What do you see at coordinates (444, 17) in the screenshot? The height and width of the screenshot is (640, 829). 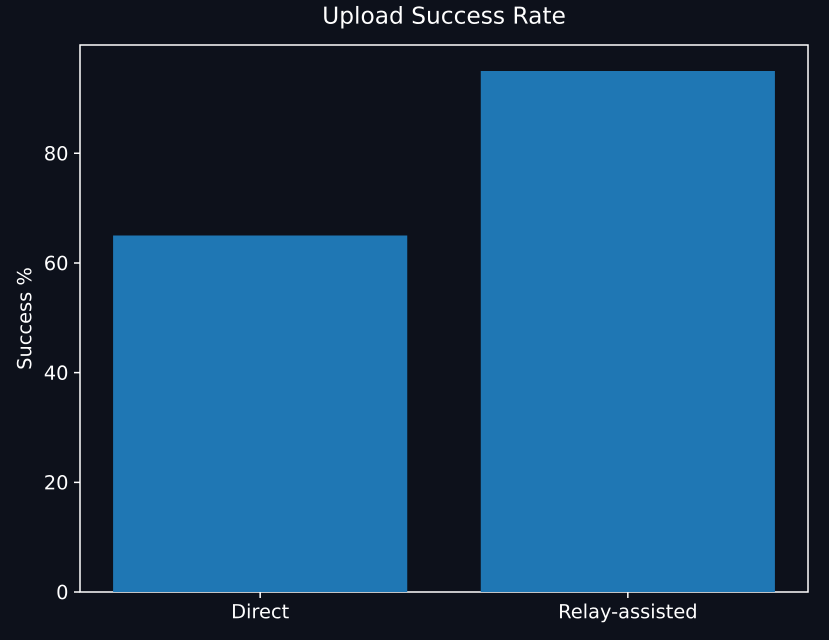 I see `chart-title: Upload Success Rate` at bounding box center [444, 17].